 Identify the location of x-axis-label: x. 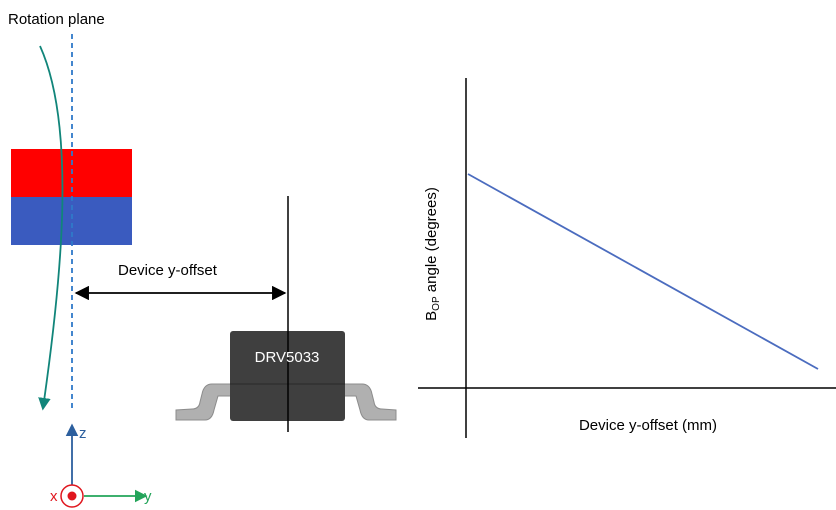
(54, 496).